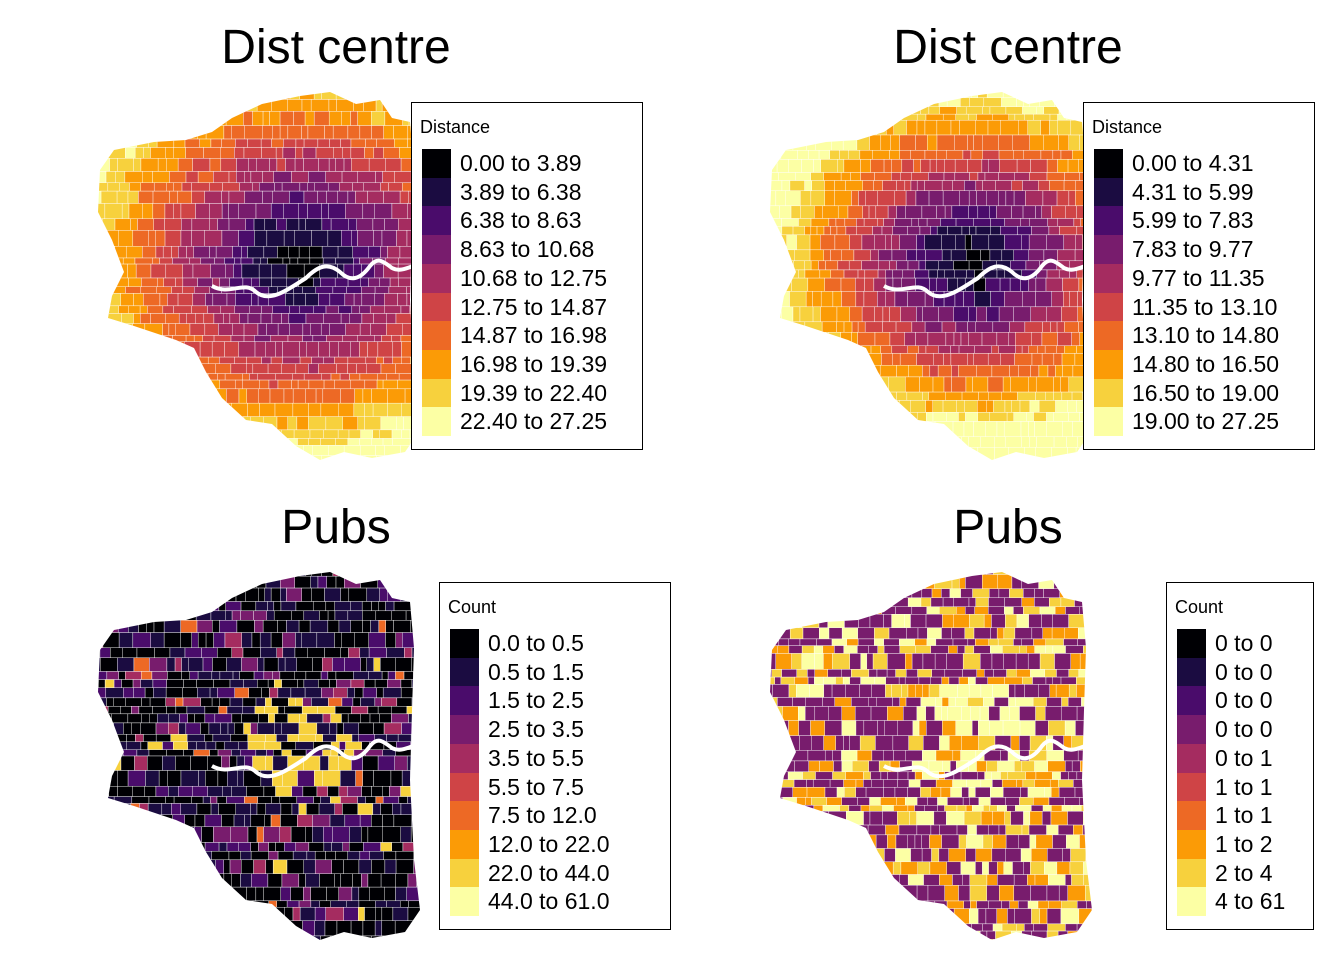 The image size is (1344, 960). Describe the element at coordinates (536, 729) in the screenshot. I see `legend-label: 2.5 to 3.5` at that location.